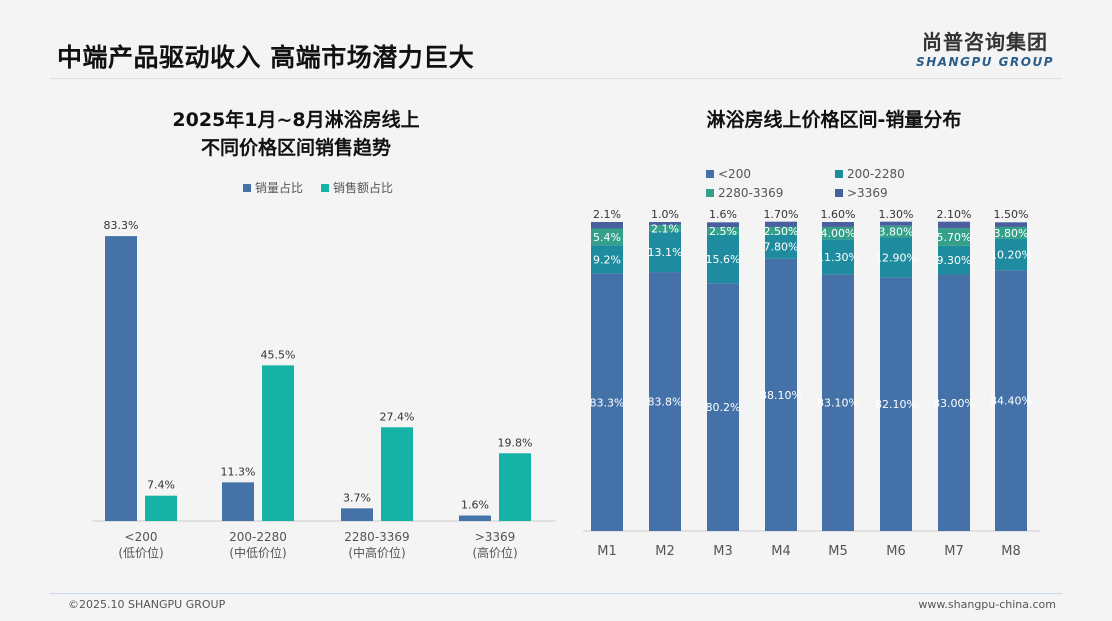  Describe the element at coordinates (238, 471) in the screenshot. I see `data-label: 11.3%` at that location.